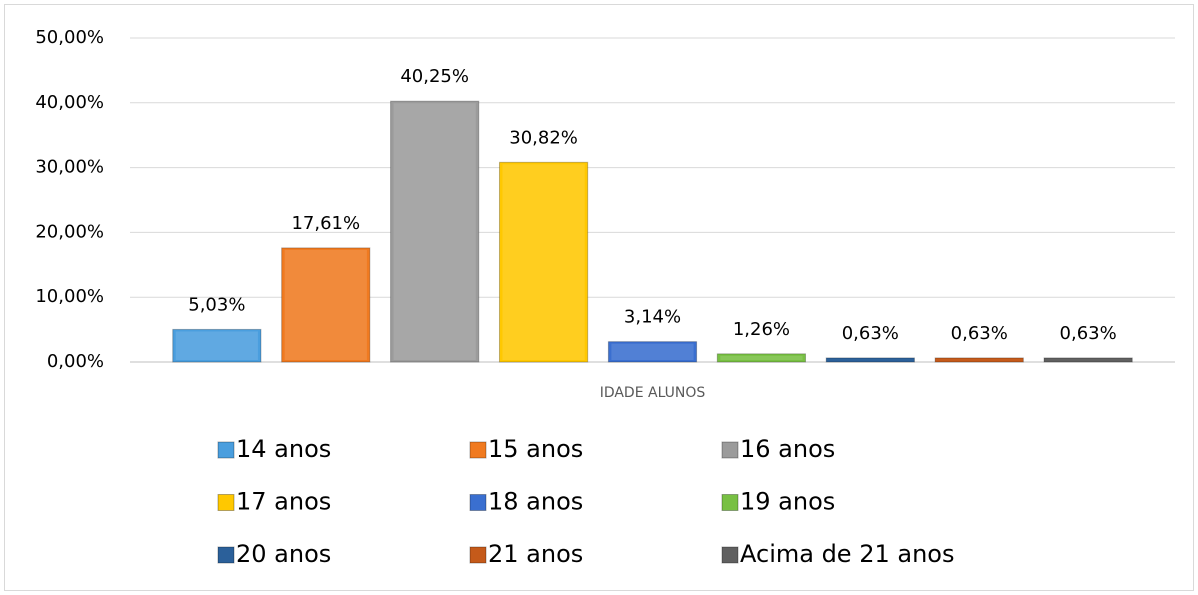  I want to click on y-tick-label: 40,00%, so click(69, 102).